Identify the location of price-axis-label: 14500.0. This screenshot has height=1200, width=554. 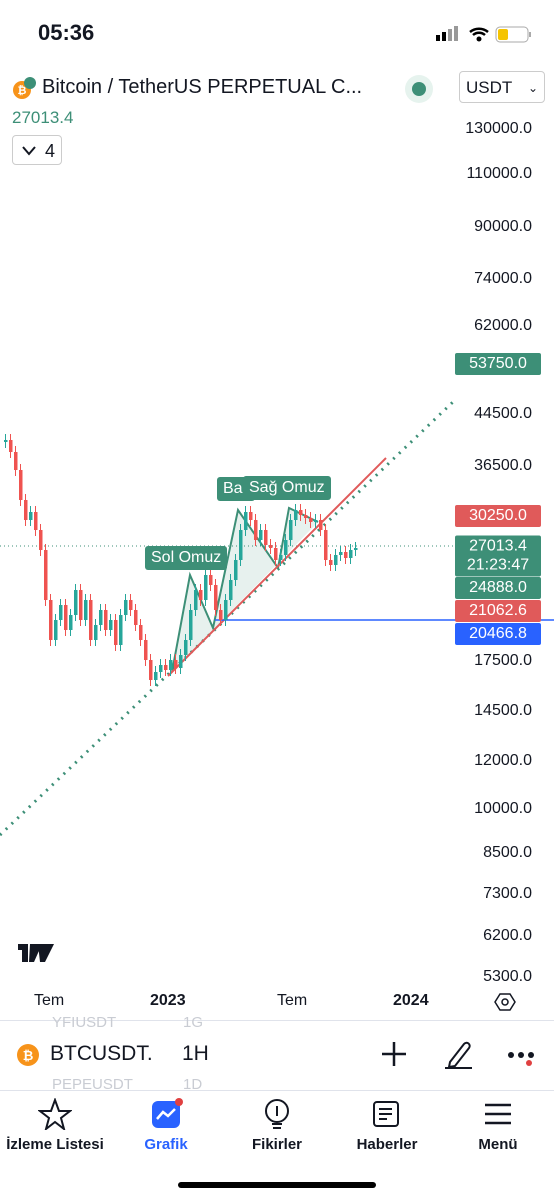
(503, 710).